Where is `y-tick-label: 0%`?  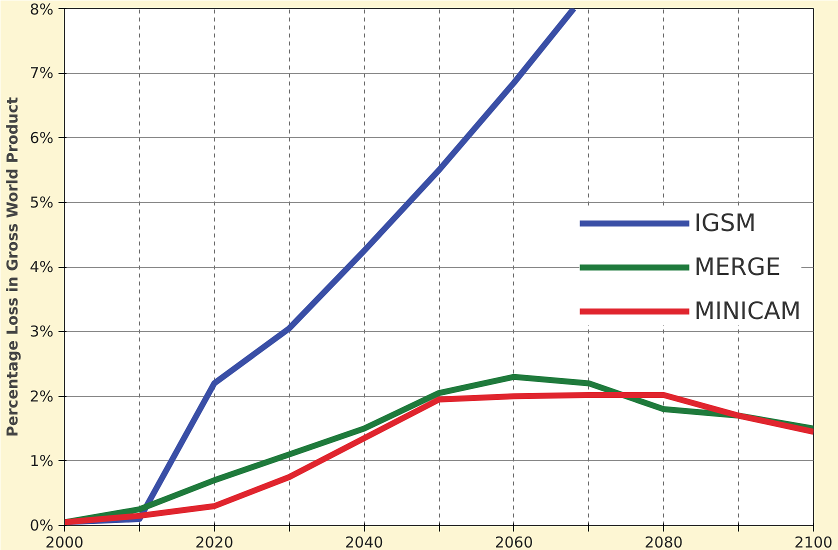
y-tick-label: 0% is located at coordinates (42, 525).